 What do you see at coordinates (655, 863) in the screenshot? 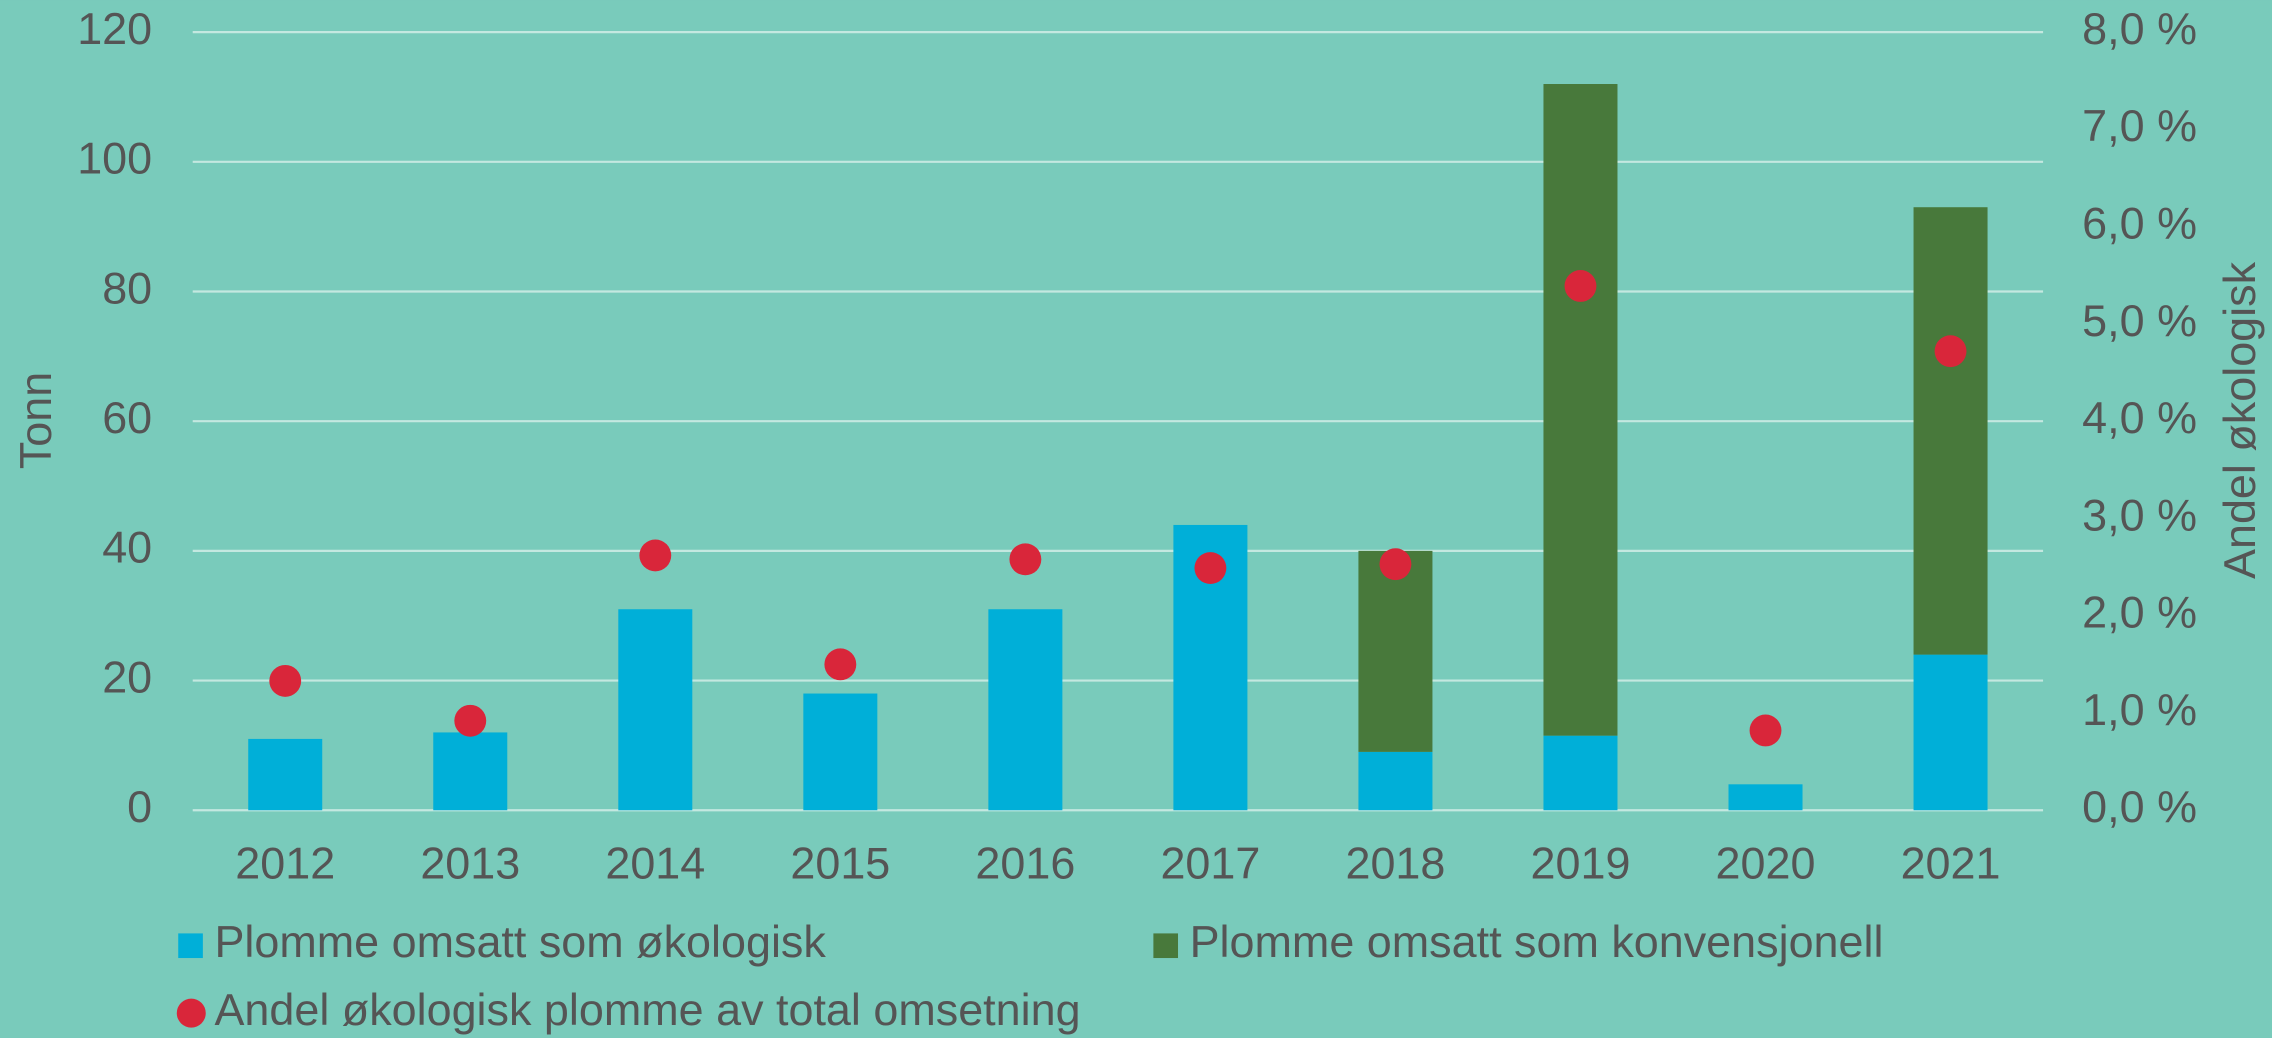
I see `x-tick-label: 2014` at bounding box center [655, 863].